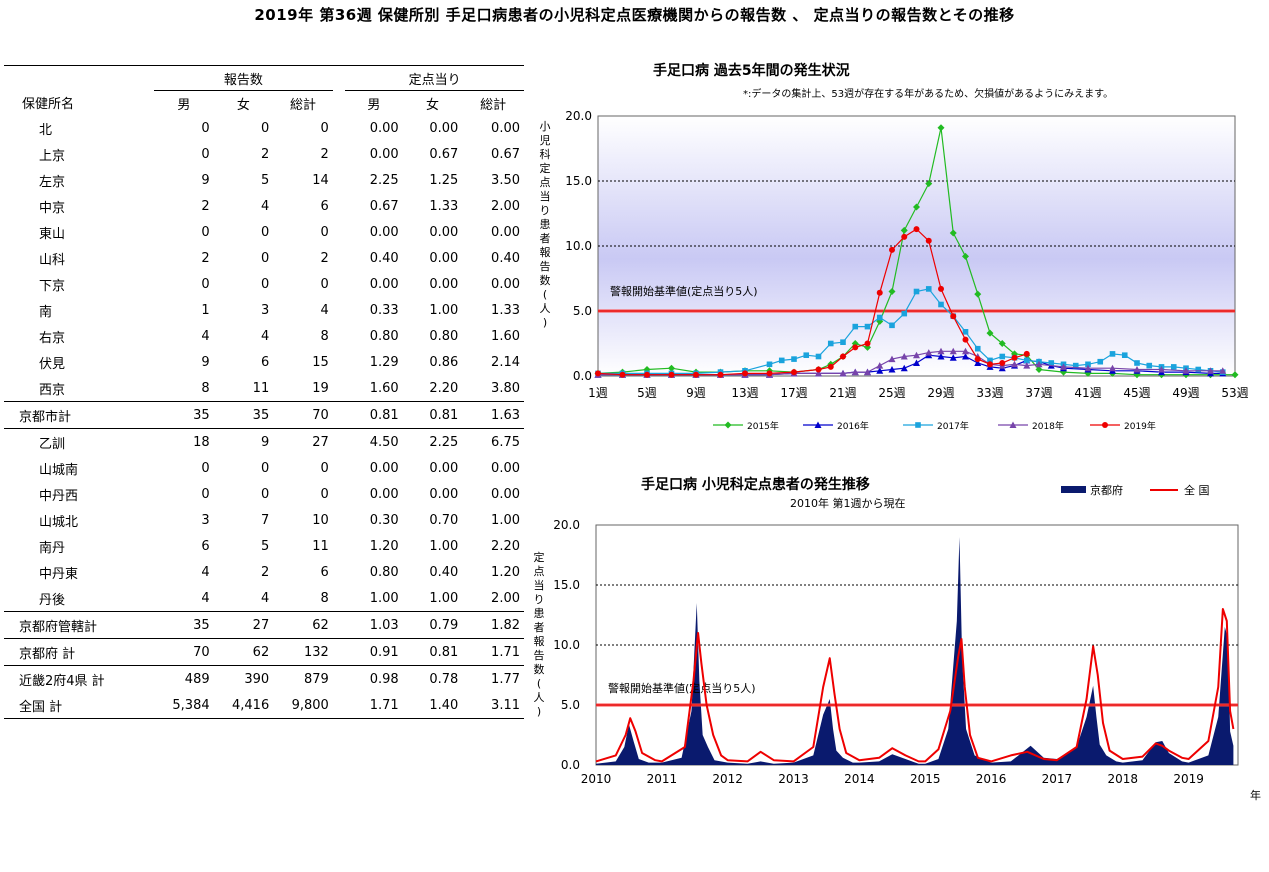 Image resolution: width=1269 pixels, height=872 pixels. I want to click on chart2-y-label-char: り, so click(539, 599).